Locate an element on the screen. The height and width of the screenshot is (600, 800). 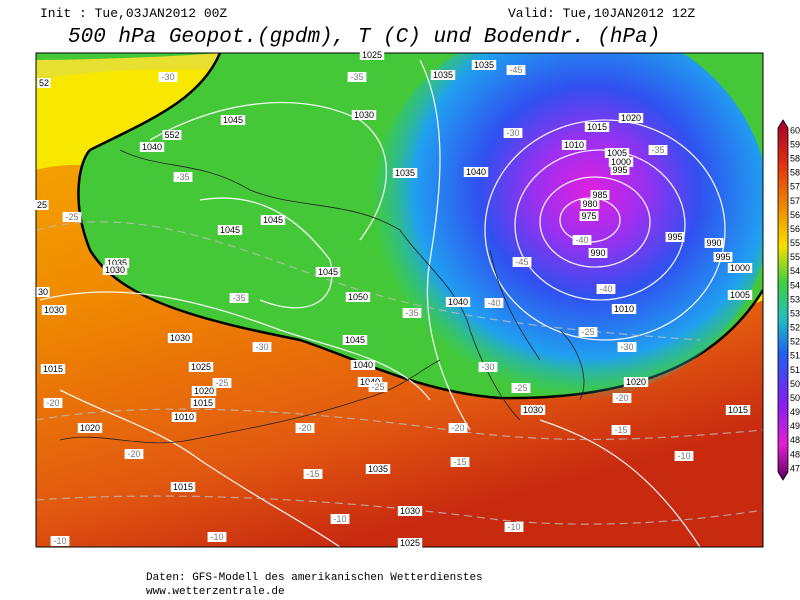
contour-label: 1010 is located at coordinates (624, 309).